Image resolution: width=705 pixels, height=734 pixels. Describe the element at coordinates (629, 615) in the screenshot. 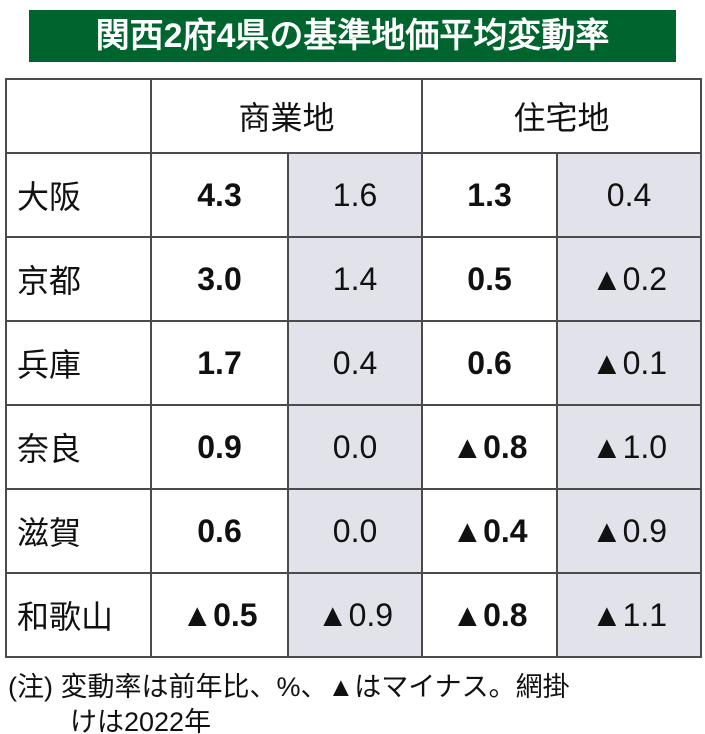

I see `residential-2022-value: ▲1.1` at that location.